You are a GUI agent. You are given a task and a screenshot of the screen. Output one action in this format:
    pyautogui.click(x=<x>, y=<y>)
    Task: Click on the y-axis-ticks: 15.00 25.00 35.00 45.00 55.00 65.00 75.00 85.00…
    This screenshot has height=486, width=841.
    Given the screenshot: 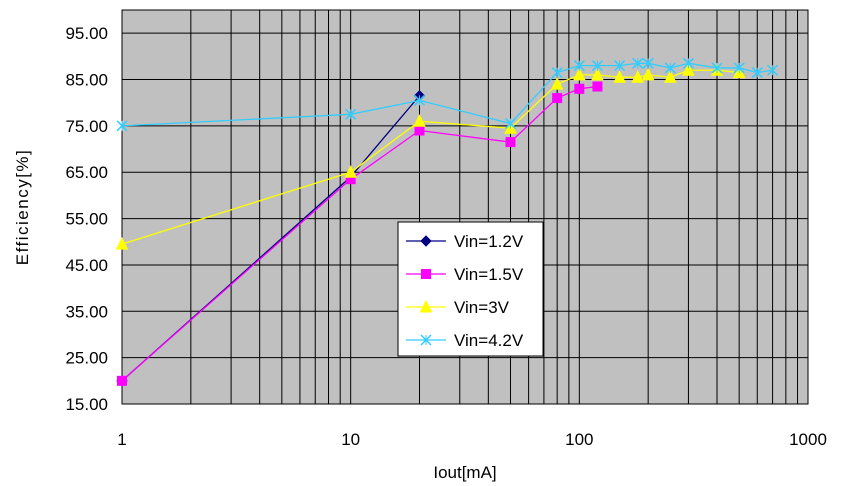 What is the action you would take?
    pyautogui.click(x=86, y=219)
    